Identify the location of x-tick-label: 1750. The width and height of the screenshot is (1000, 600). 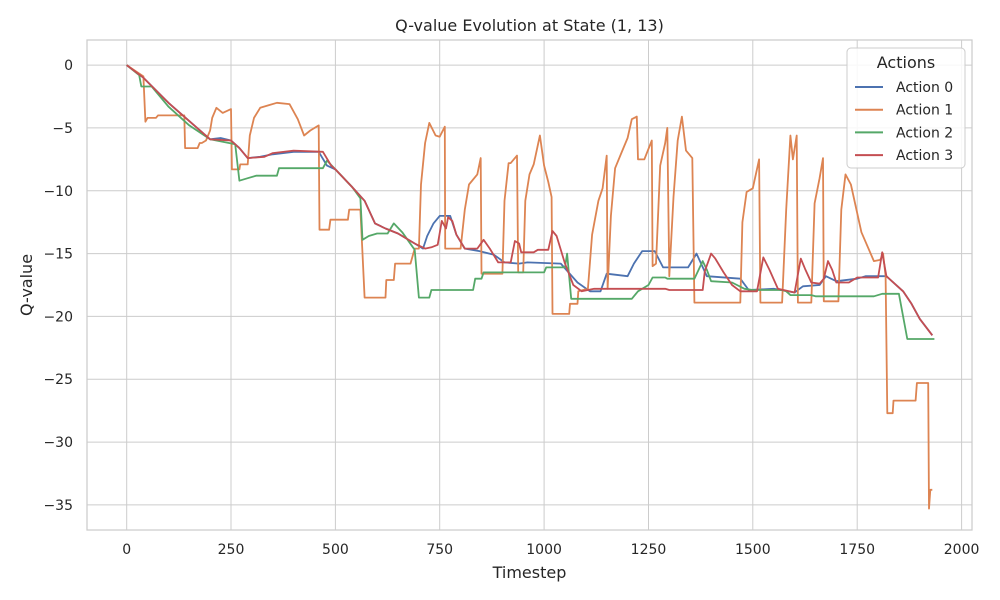
(857, 550).